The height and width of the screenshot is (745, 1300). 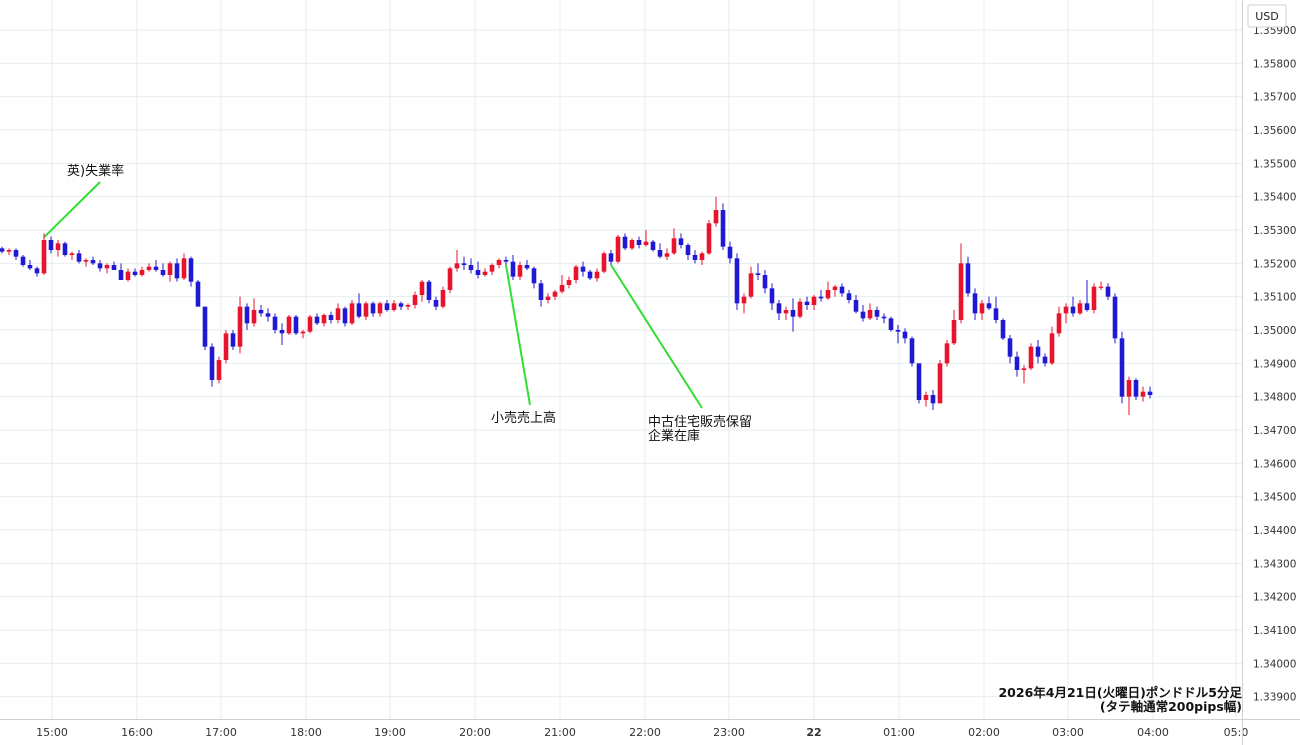 I want to click on x-tick-label: 17:00, so click(x=221, y=732).